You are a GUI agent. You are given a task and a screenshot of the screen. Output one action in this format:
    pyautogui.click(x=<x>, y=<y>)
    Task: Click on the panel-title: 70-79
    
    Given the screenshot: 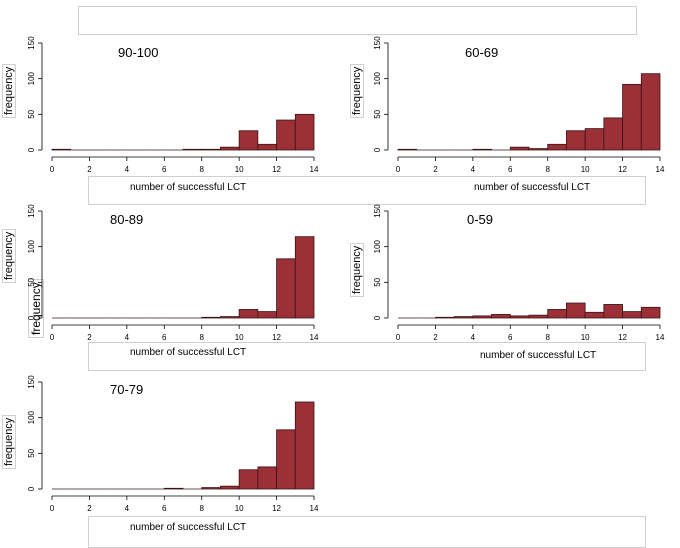 What is the action you would take?
    pyautogui.click(x=126, y=389)
    